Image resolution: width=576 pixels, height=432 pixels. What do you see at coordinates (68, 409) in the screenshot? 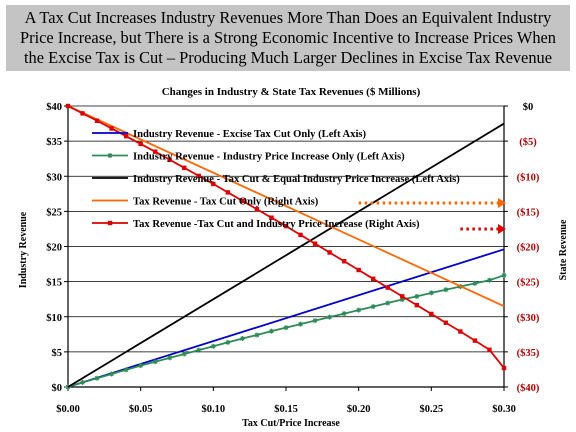
I see `x-tick-label-0: $0.00` at bounding box center [68, 409].